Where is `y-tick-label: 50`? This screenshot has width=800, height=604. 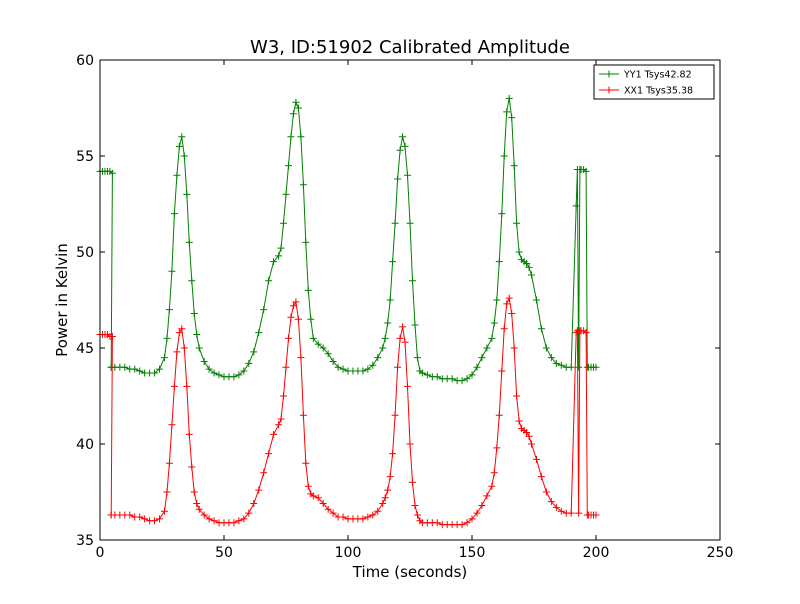 y-tick-label: 50 is located at coordinates (85, 253).